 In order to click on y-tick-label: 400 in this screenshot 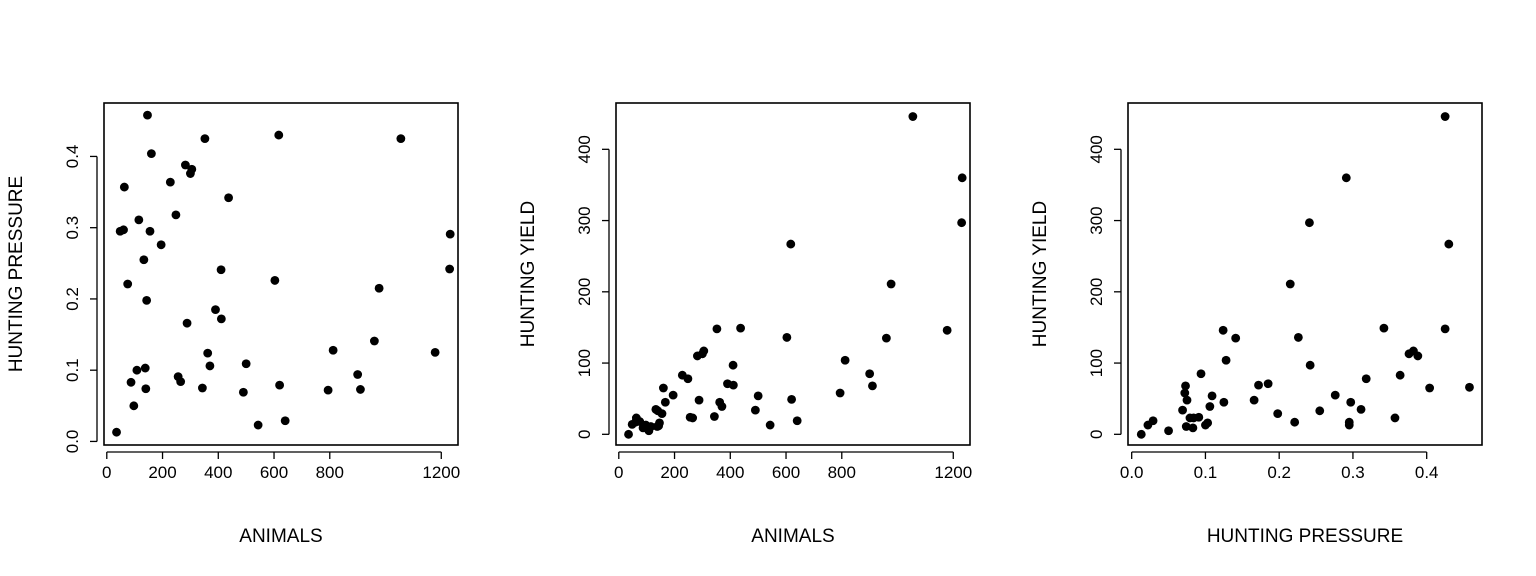, I will do `click(584, 149)`.